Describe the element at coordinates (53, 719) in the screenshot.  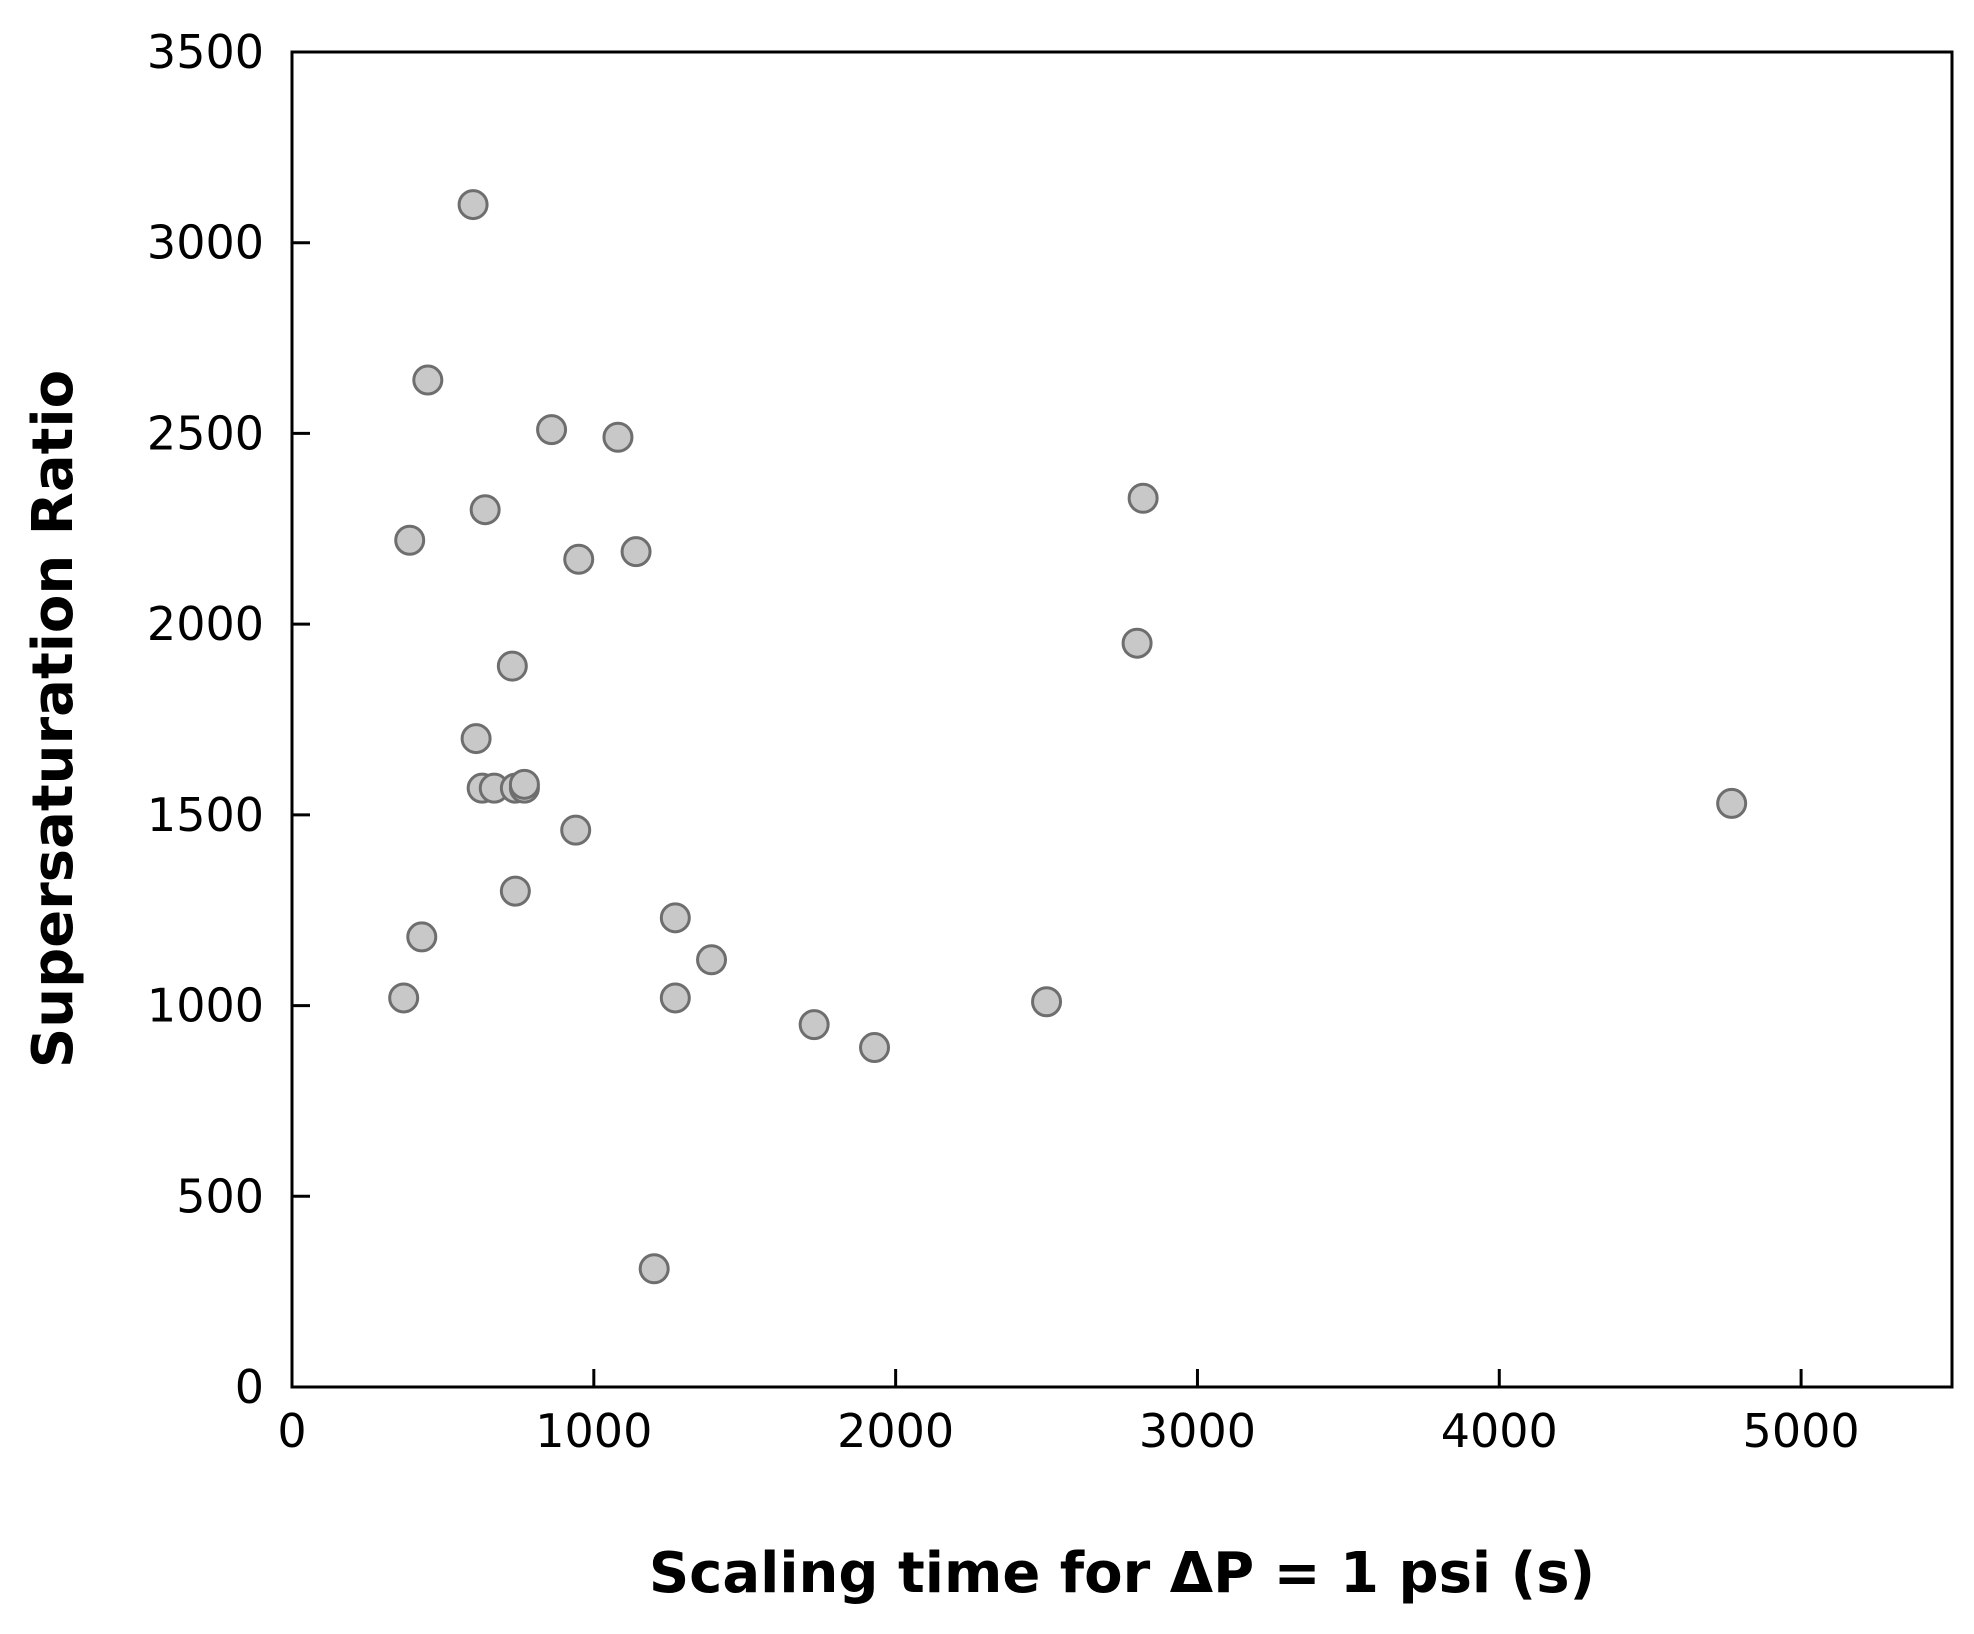
I see `y-axis-title: Supersaturation Ratio` at that location.